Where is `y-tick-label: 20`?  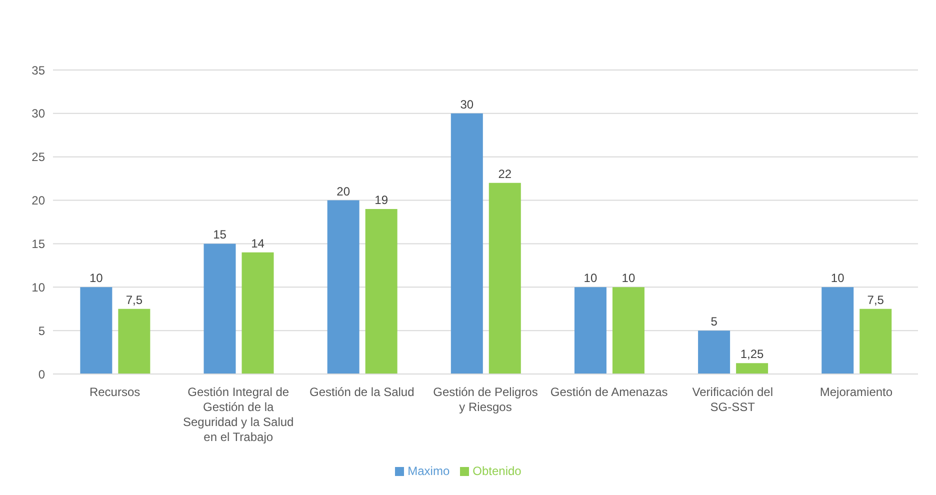 y-tick-label: 20 is located at coordinates (39, 201).